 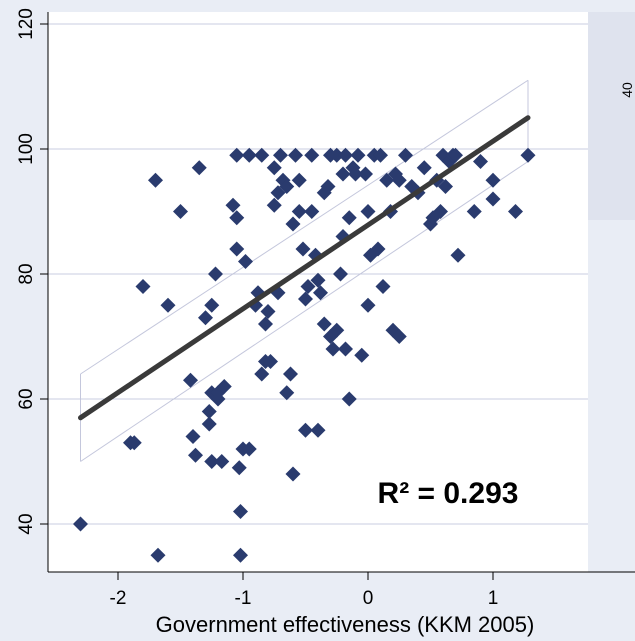 I want to click on x-tick-label: -1, so click(x=243, y=598).